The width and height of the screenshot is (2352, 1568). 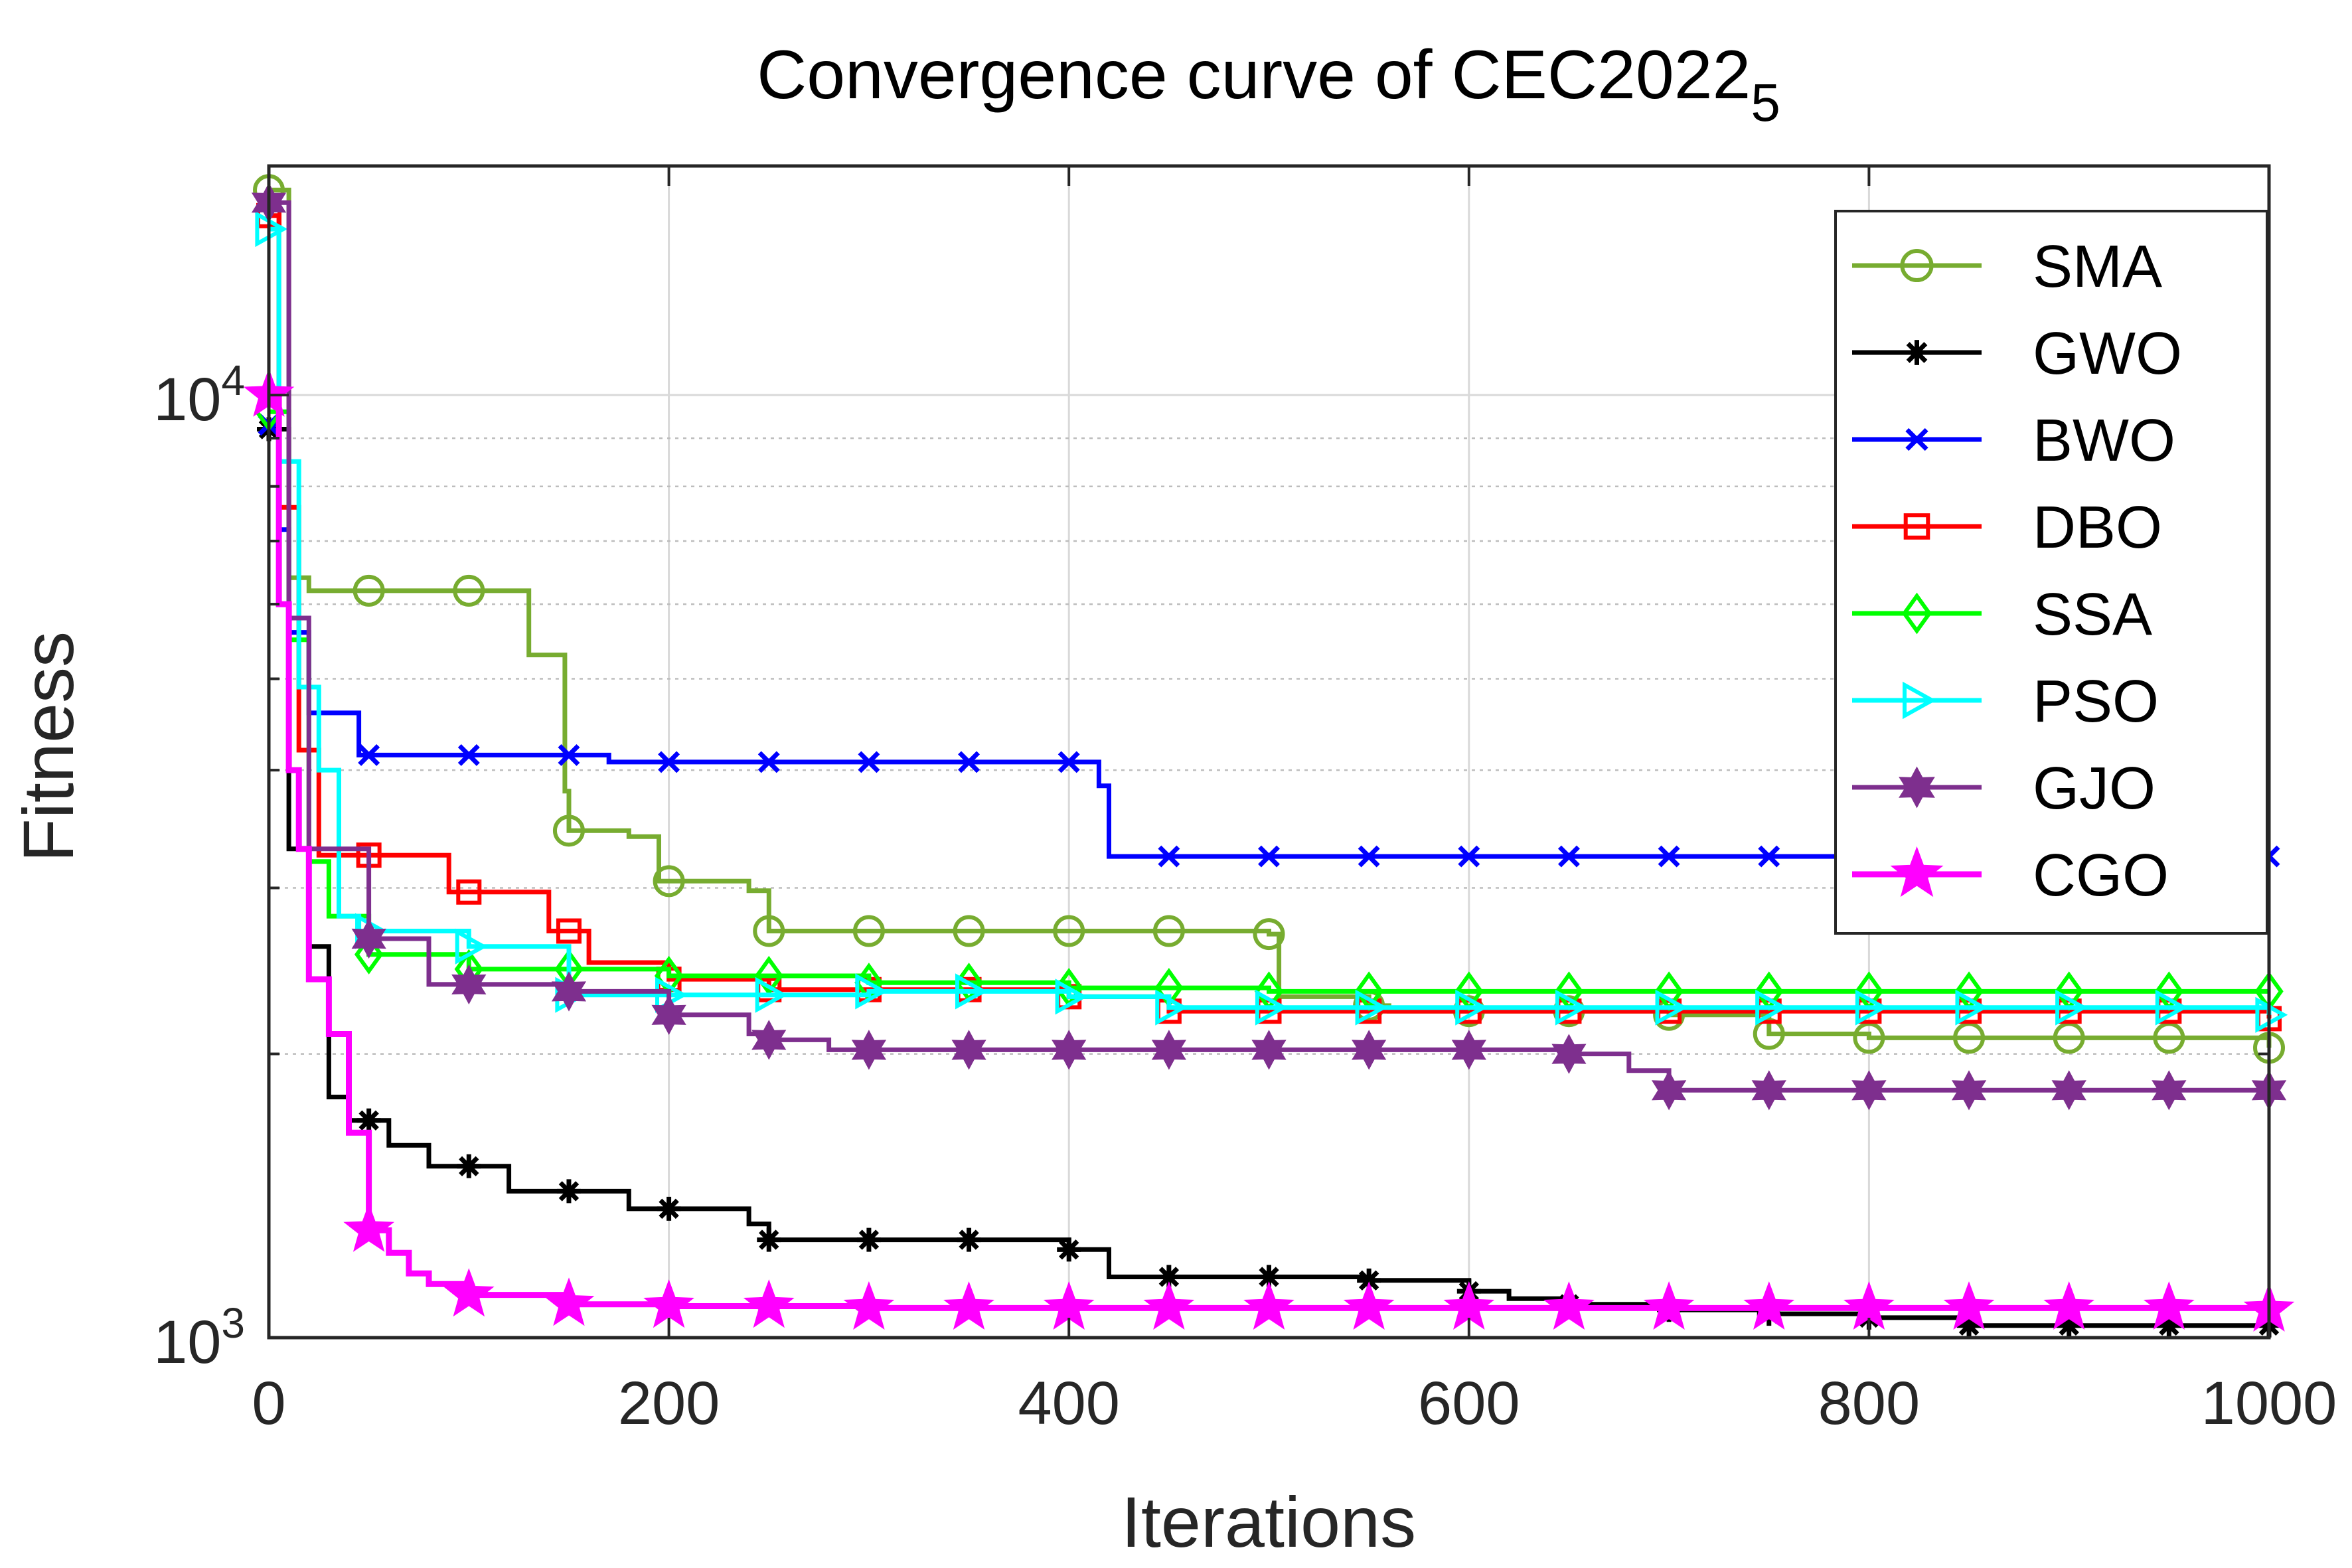 What do you see at coordinates (1254, 76) in the screenshot?
I see `chart-title-main: Convergence curve of CEC2022` at bounding box center [1254, 76].